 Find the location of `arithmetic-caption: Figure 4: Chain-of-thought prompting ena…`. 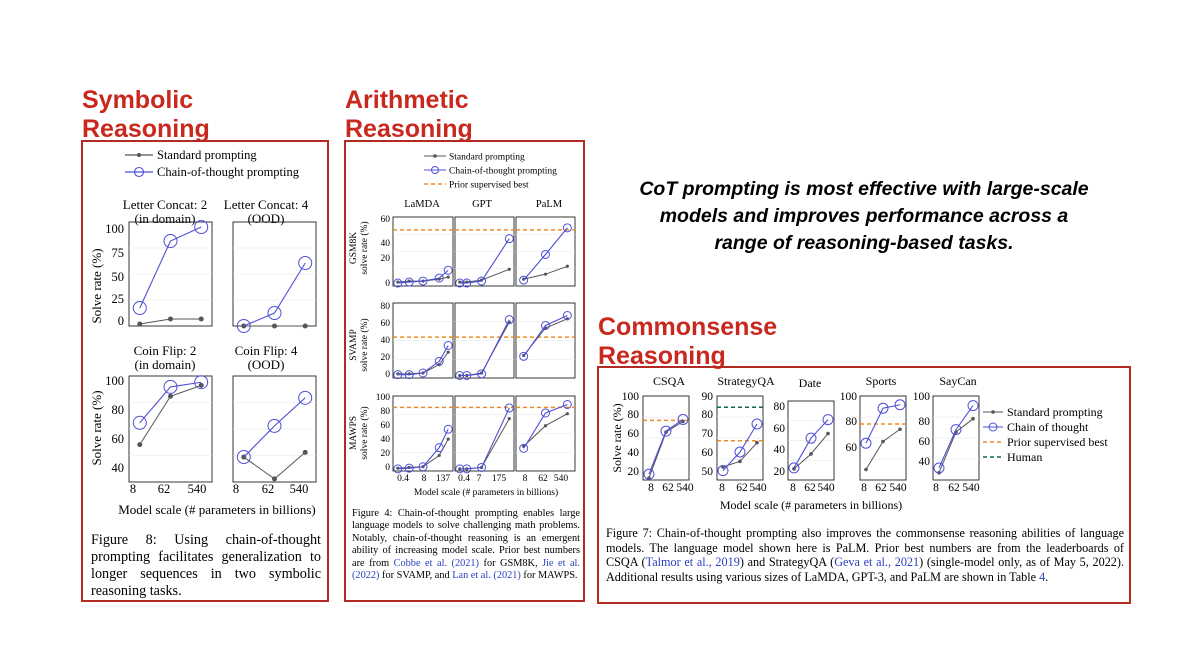

arithmetic-caption: Figure 4: Chain-of-thought prompting ena… is located at coordinates (466, 545).